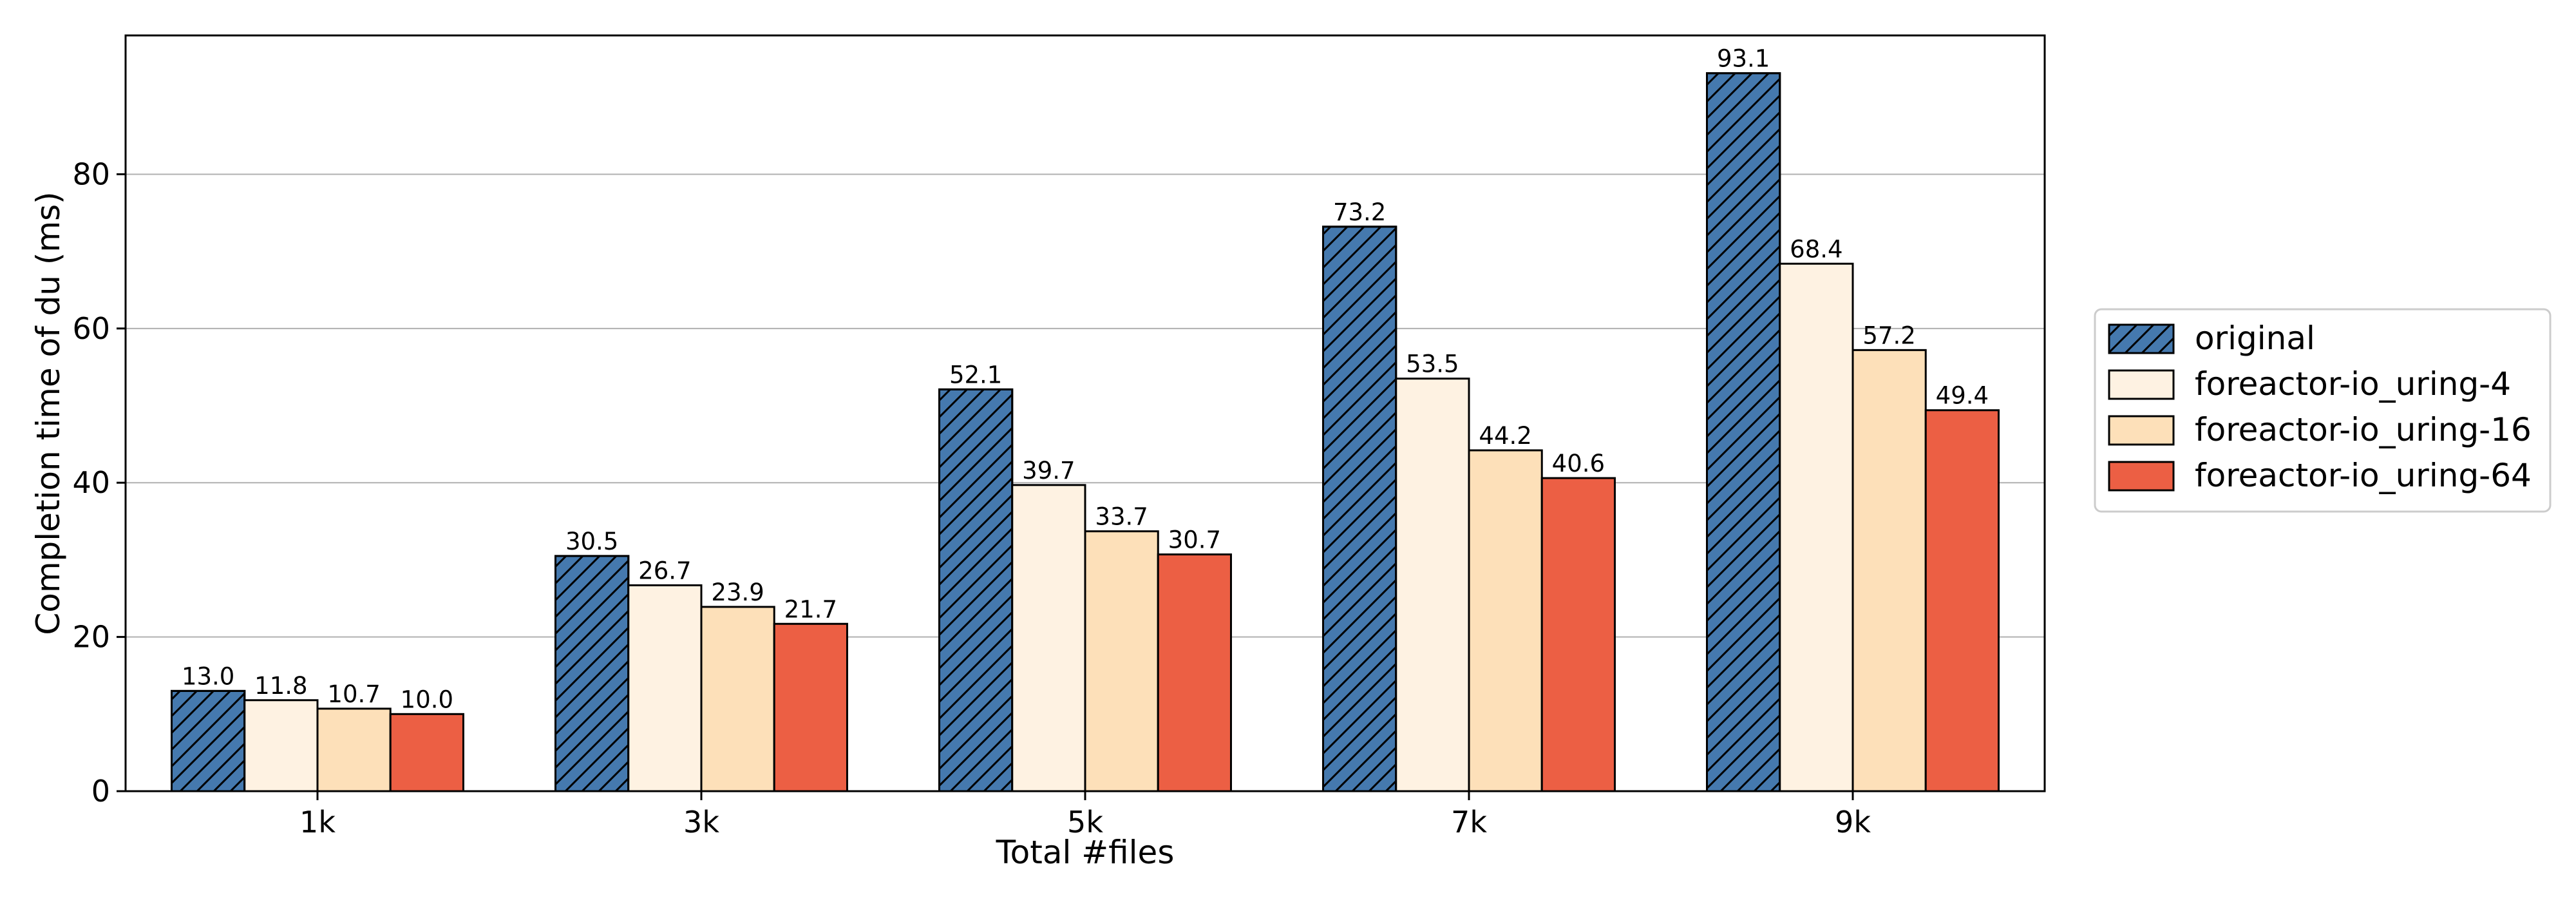 The height and width of the screenshot is (902, 2576). What do you see at coordinates (208, 676) in the screenshot?
I see `data-label: 13.0` at bounding box center [208, 676].